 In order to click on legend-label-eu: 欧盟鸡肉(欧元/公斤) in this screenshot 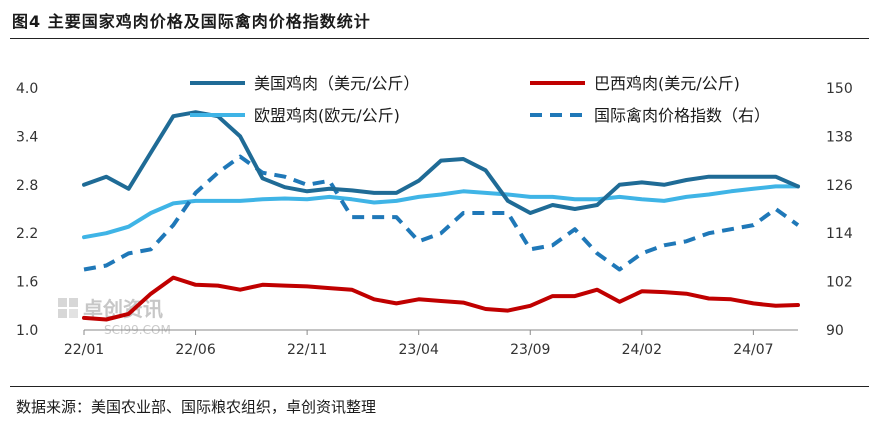, I will do `click(327, 115)`.